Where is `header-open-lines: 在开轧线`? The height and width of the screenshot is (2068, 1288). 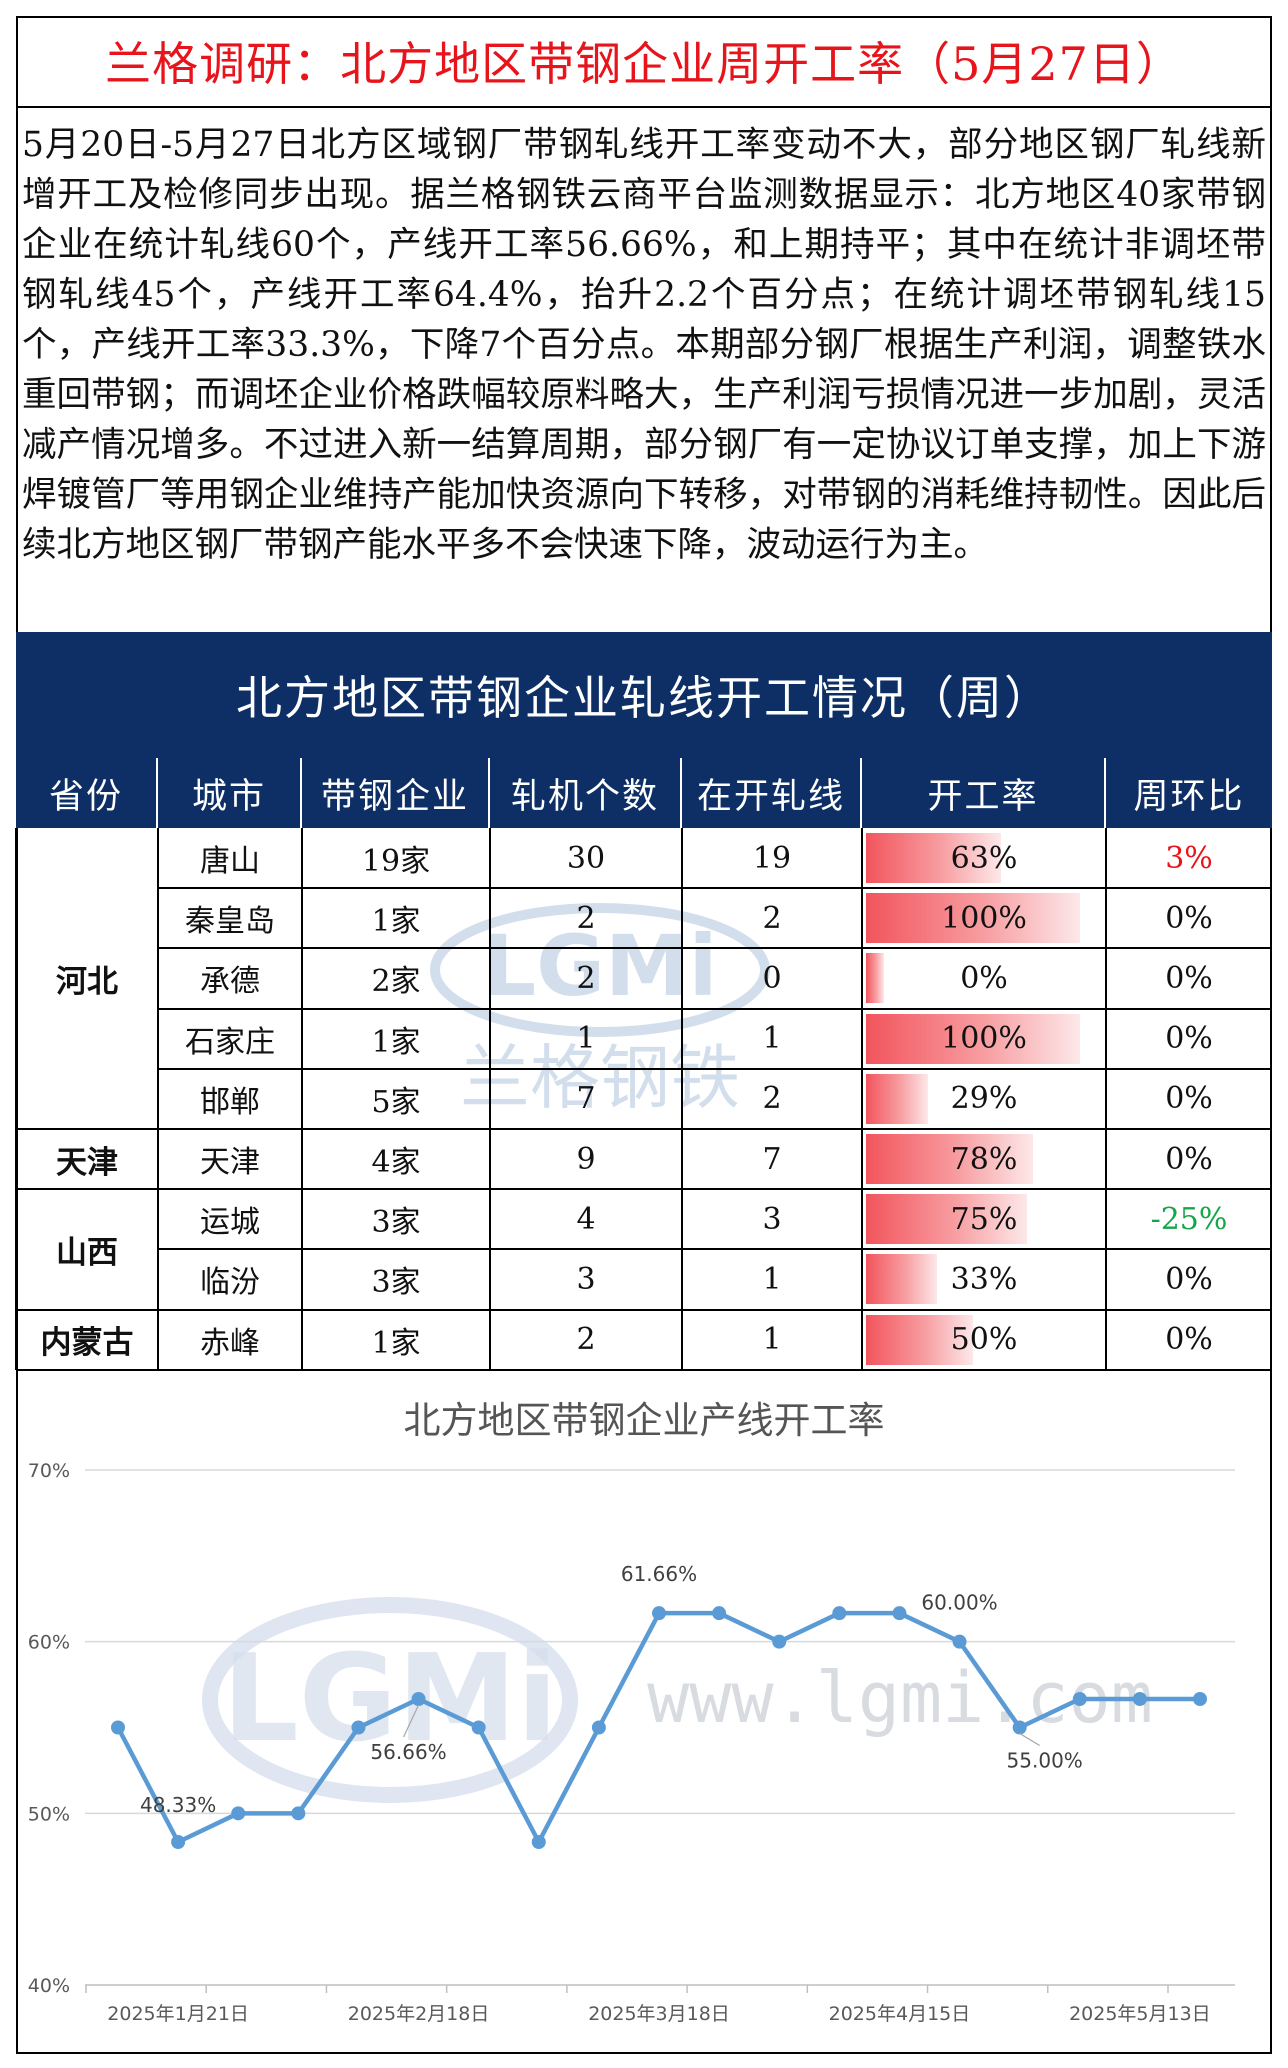
header-open-lines: 在开轧线 is located at coordinates (772, 793).